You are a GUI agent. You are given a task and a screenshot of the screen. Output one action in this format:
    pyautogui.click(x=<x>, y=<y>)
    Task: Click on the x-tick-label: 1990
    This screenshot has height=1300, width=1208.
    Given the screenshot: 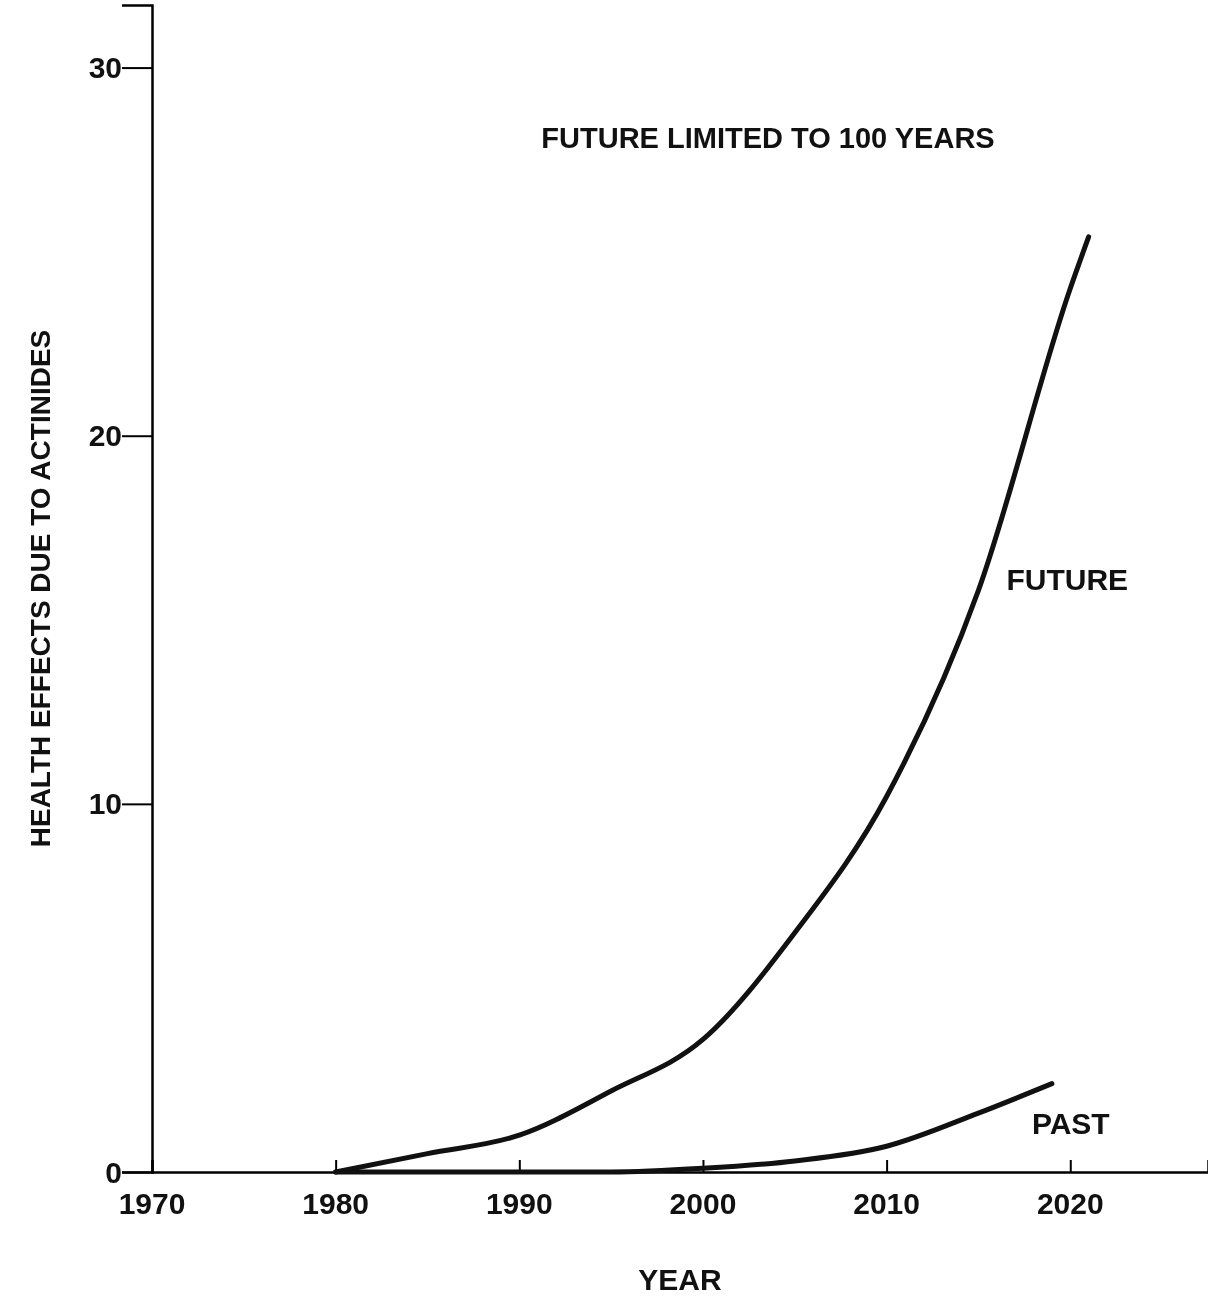 What is the action you would take?
    pyautogui.click(x=519, y=1203)
    